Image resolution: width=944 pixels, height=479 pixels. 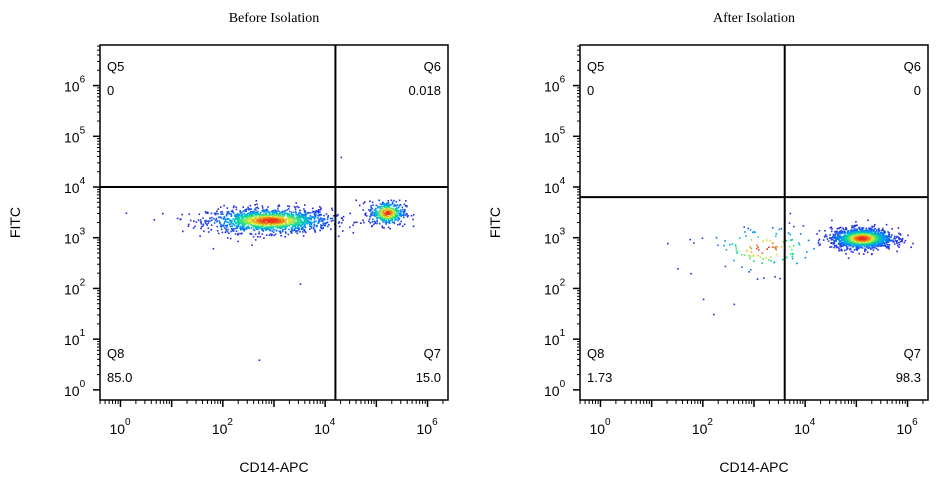 I want to click on x-tick-label: 106, so click(x=428, y=427).